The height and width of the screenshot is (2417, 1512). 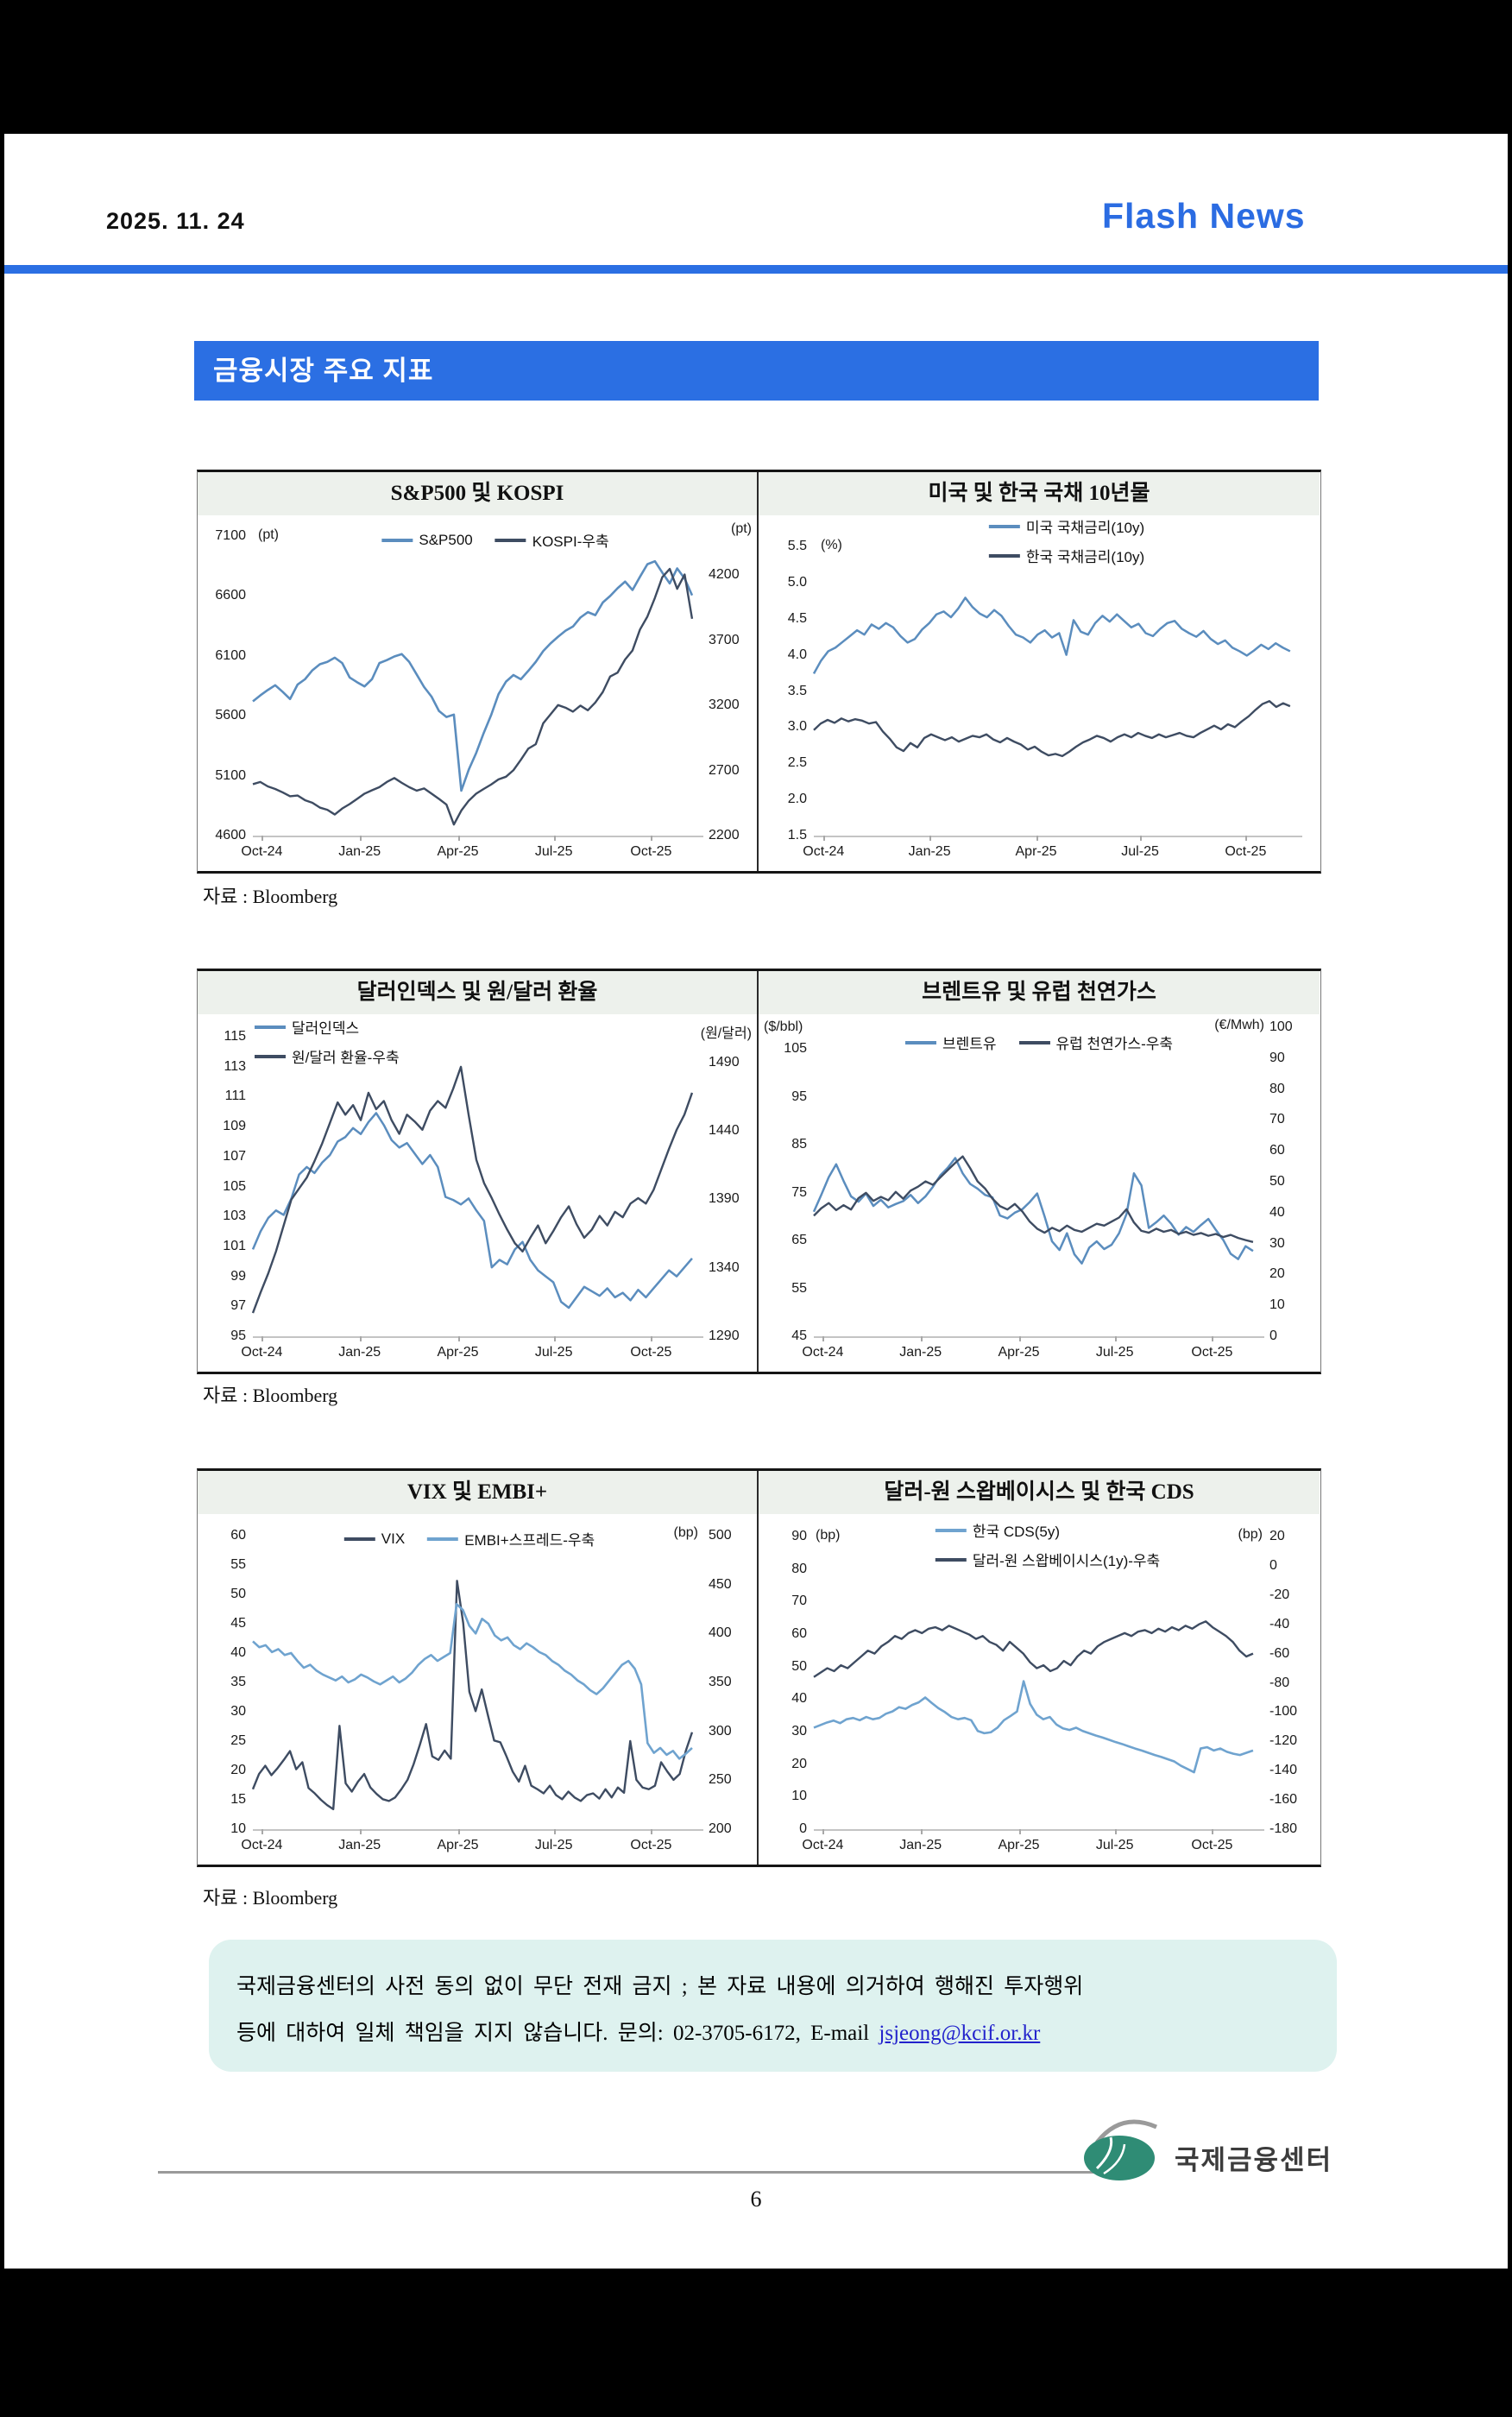 What do you see at coordinates (231, 775) in the screenshot?
I see `y-axis-left-label: 5100` at bounding box center [231, 775].